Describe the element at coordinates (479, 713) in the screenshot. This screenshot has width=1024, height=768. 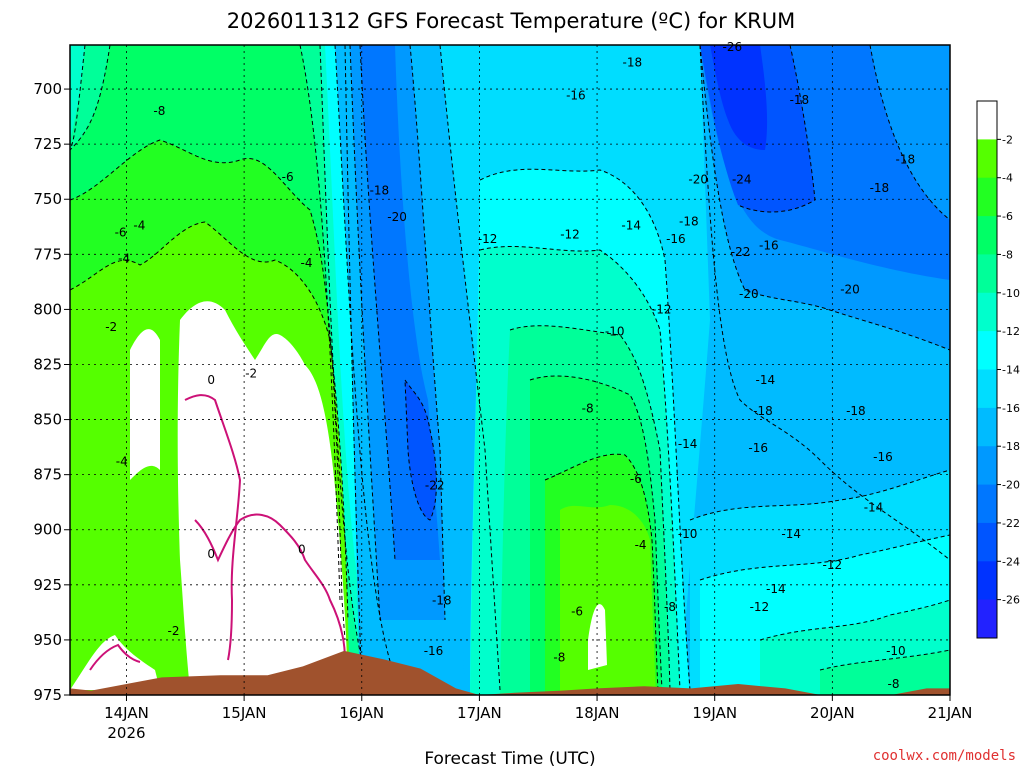
I see `x-tick-label: 17JAN` at that location.